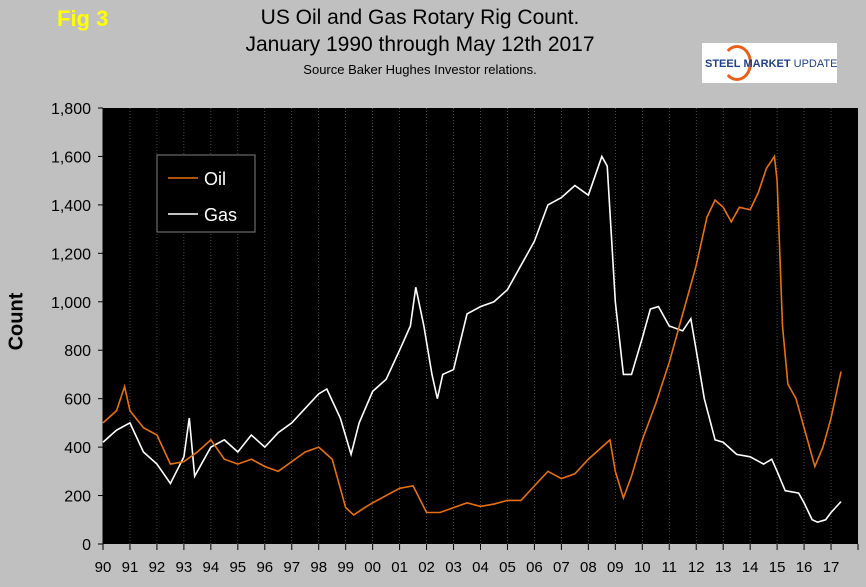 Image resolution: width=866 pixels, height=587 pixels. I want to click on x-tick-label: 13, so click(723, 567).